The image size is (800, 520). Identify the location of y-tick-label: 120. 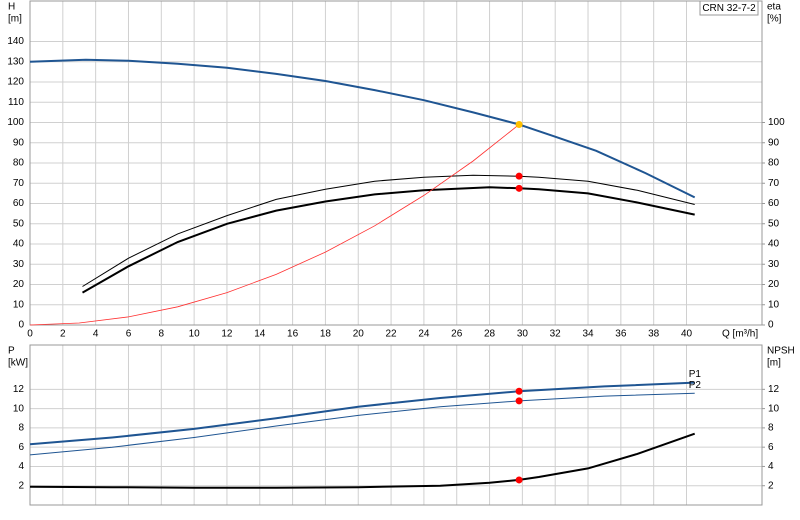
(15, 82).